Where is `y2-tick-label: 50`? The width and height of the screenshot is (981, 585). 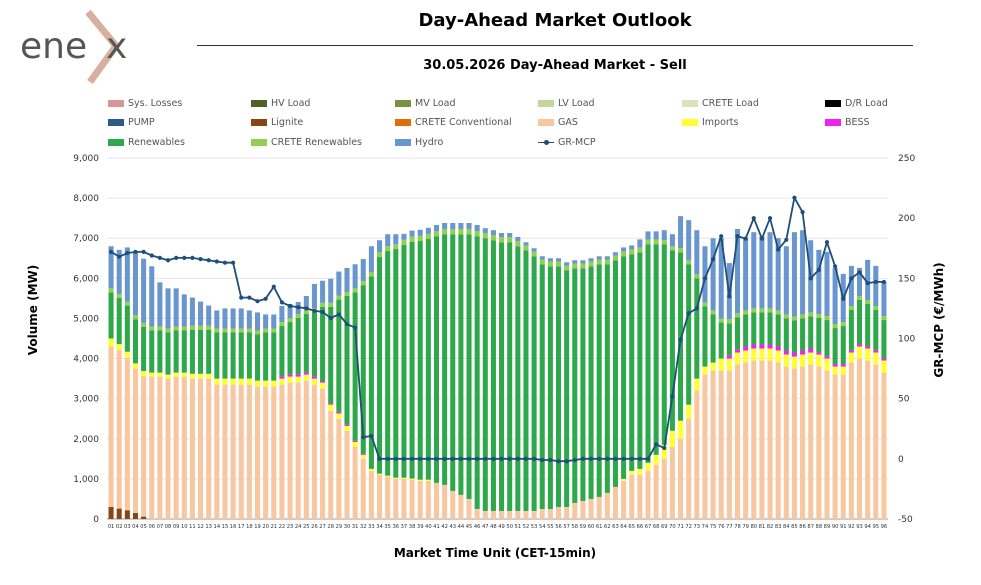
y2-tick-label: 50 is located at coordinates (904, 400).